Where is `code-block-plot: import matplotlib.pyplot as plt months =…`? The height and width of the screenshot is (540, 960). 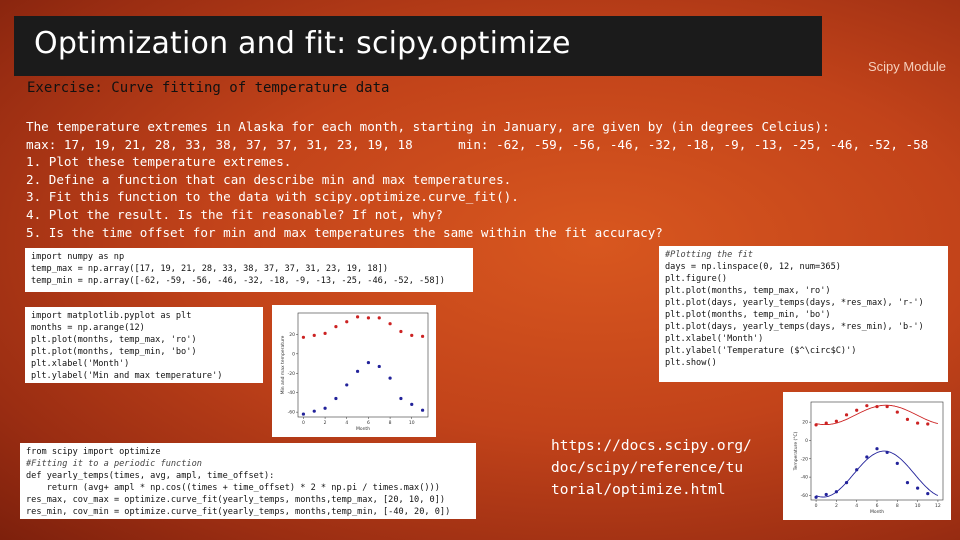 code-block-plot: import matplotlib.pyplot as plt months =… is located at coordinates (144, 345).